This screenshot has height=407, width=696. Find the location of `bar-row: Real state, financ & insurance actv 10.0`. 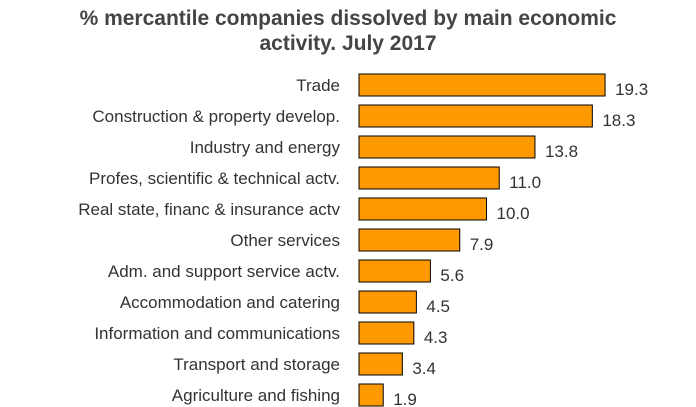

bar-row: Real state, financ & insurance actv 10.0 is located at coordinates (304, 210).